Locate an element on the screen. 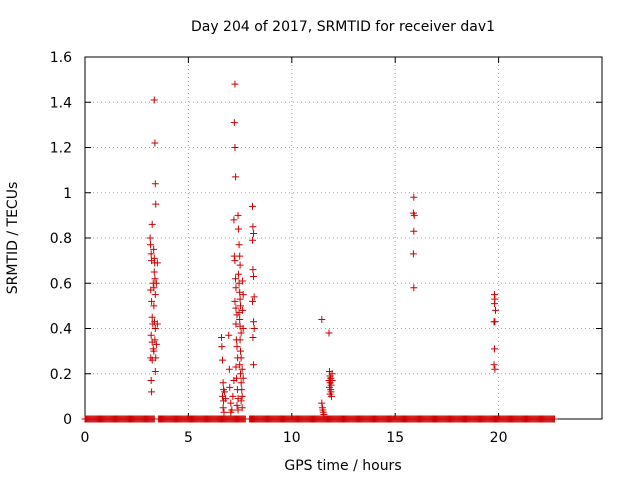 The width and height of the screenshot is (640, 480). y-tick-label: 1.4 is located at coordinates (61, 103).